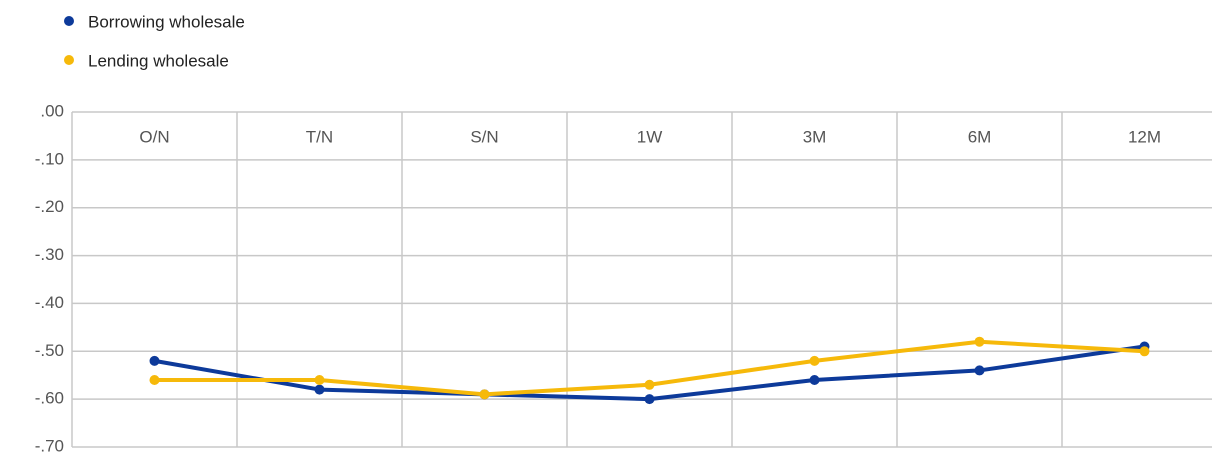 Image resolution: width=1212 pixels, height=457 pixels. What do you see at coordinates (49, 254) in the screenshot?
I see `y-tick-label: -.30` at bounding box center [49, 254].